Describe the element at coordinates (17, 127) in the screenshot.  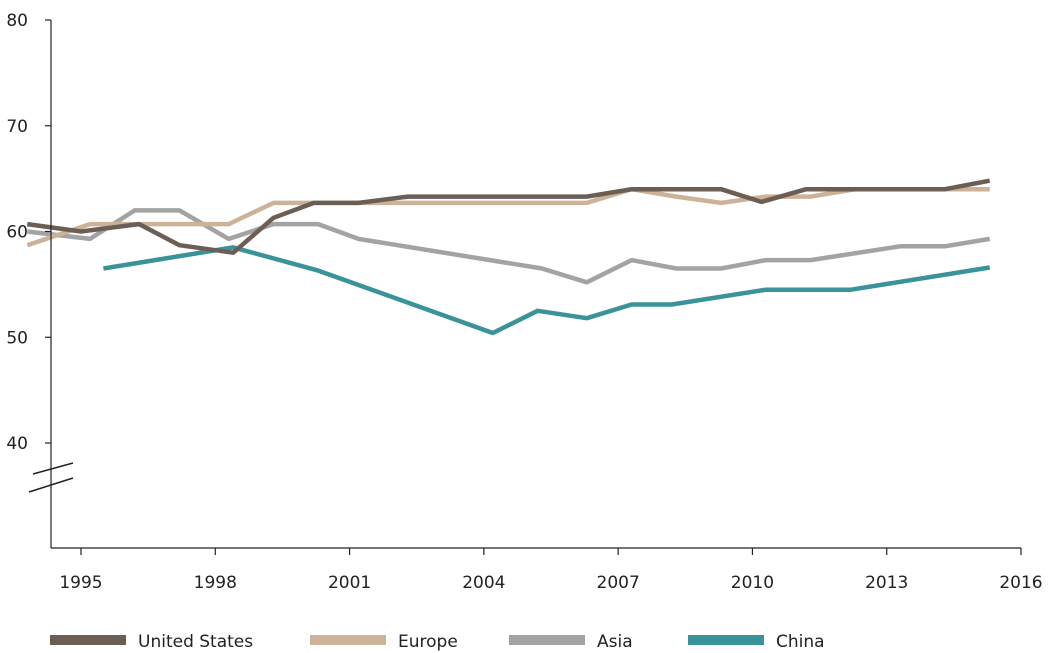
I see `y-tick-label: 70` at that location.